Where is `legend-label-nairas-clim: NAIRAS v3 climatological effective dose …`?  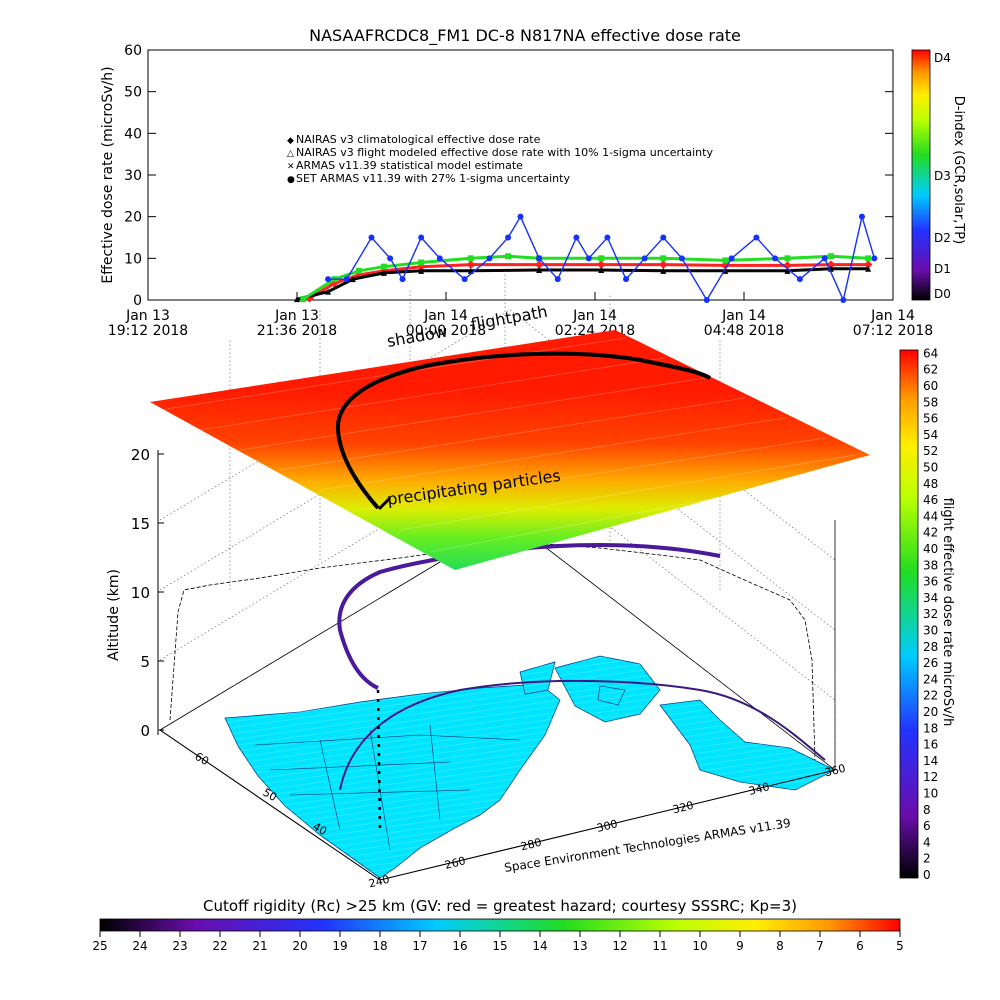 legend-label-nairas-clim: NAIRAS v3 climatological effective dose … is located at coordinates (418, 139).